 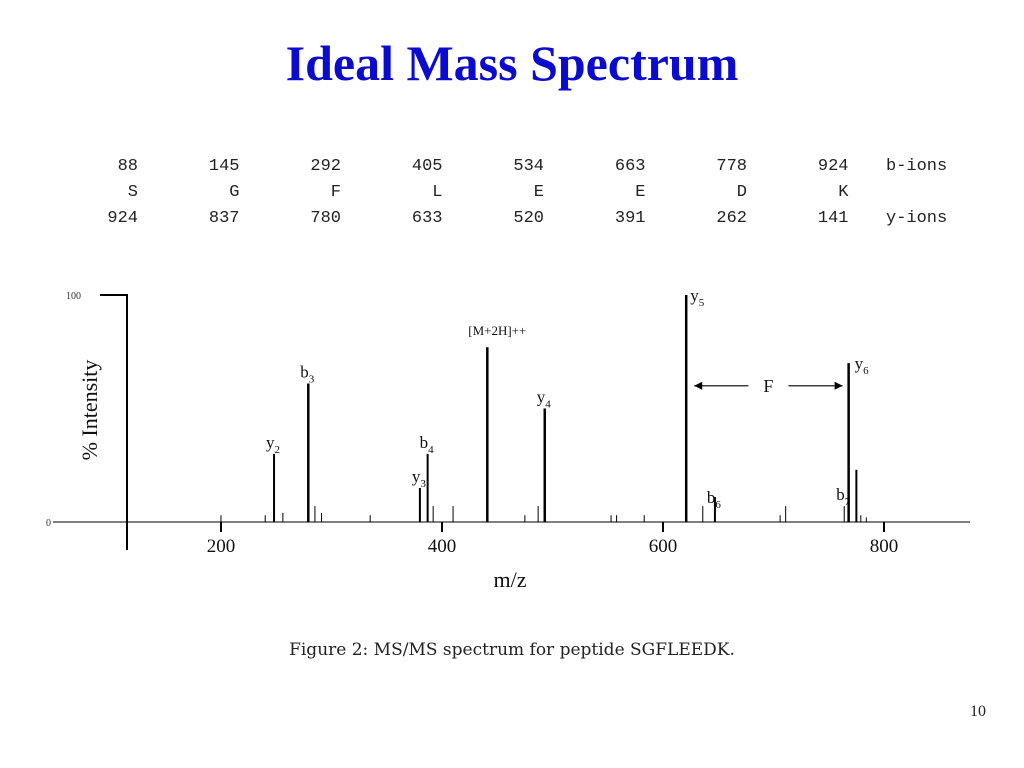 I want to click on peak-label-subscript: 5, so click(x=702, y=303).